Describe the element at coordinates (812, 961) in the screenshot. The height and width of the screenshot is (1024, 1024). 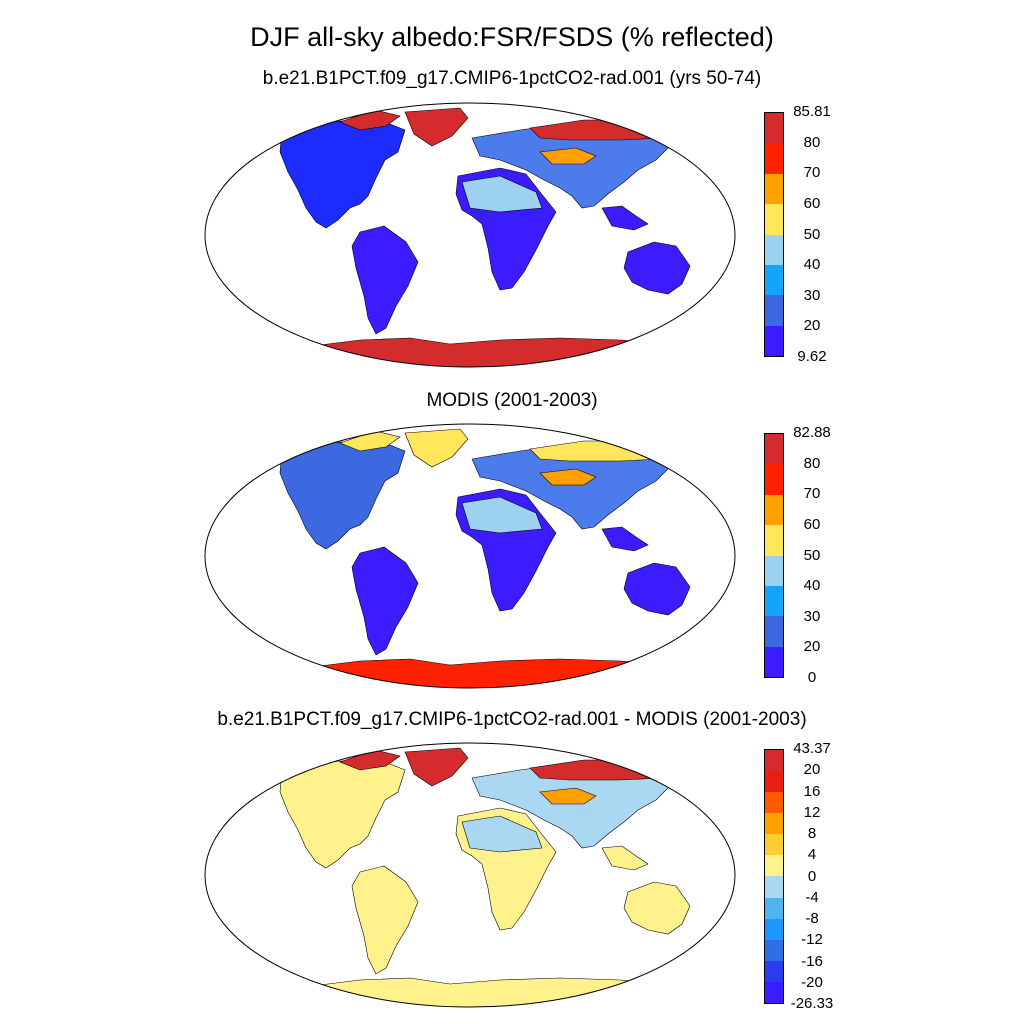
I see `colorbar-tick-label: -16` at that location.